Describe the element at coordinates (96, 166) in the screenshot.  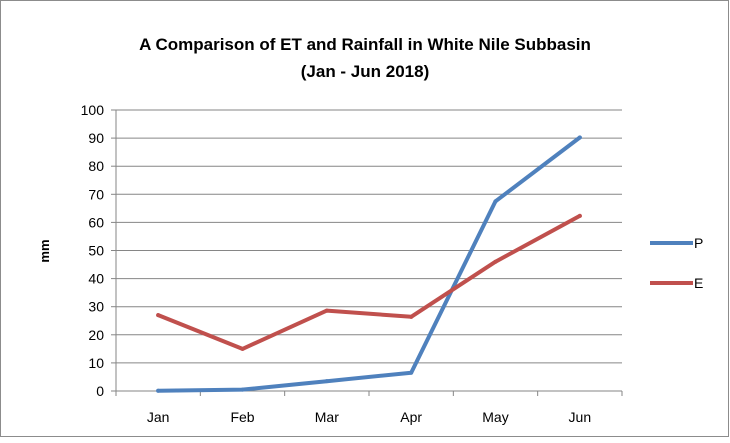
I see `y-tick-label: 80` at that location.